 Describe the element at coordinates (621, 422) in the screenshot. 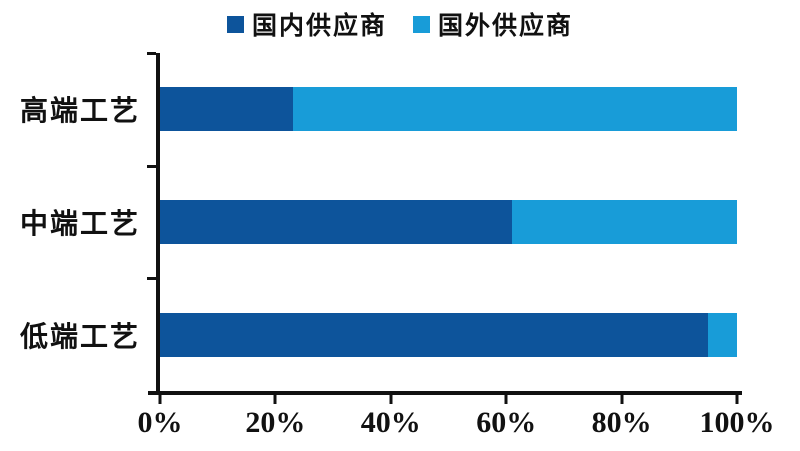

I see `x-tick-label-80: 80%` at that location.